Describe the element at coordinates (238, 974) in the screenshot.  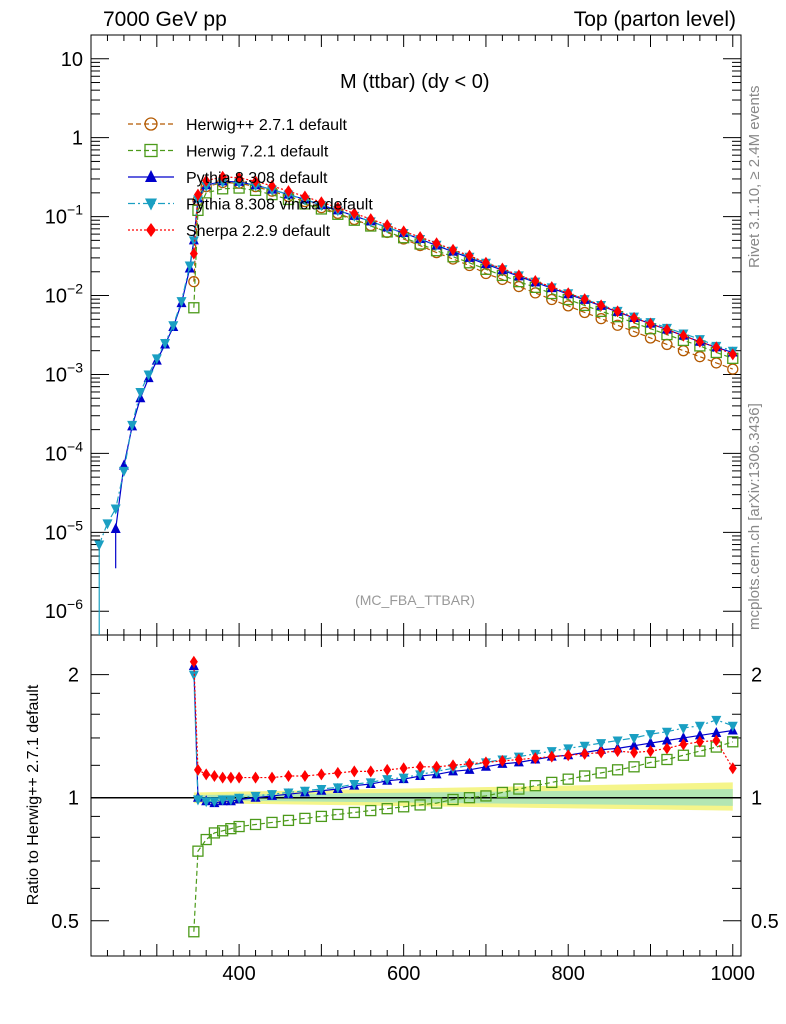
I see `x-tick-label: 400` at that location.